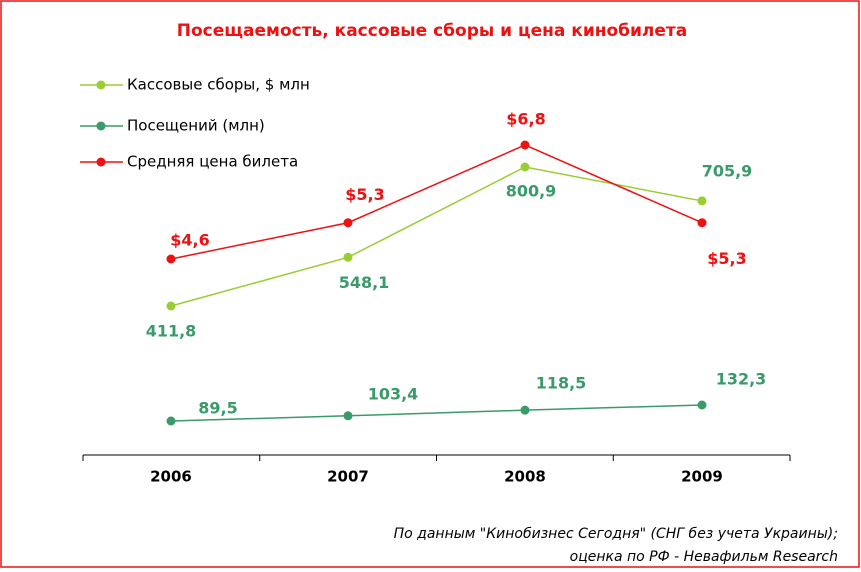 This screenshot has height=572, width=861. Describe the element at coordinates (561, 383) in the screenshot. I see `data-label: 118,5` at that location.